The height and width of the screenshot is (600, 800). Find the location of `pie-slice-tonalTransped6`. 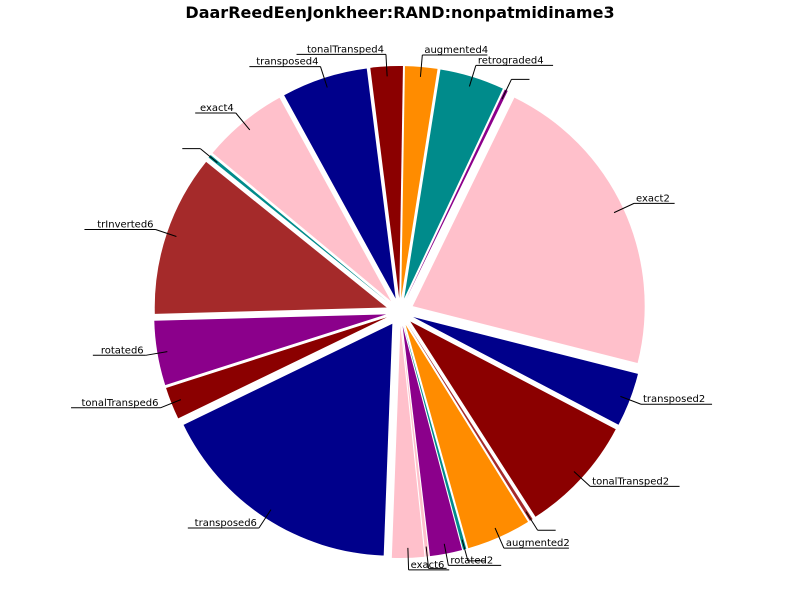

pie-slice-tonalTransped6 is located at coordinates (277, 368).